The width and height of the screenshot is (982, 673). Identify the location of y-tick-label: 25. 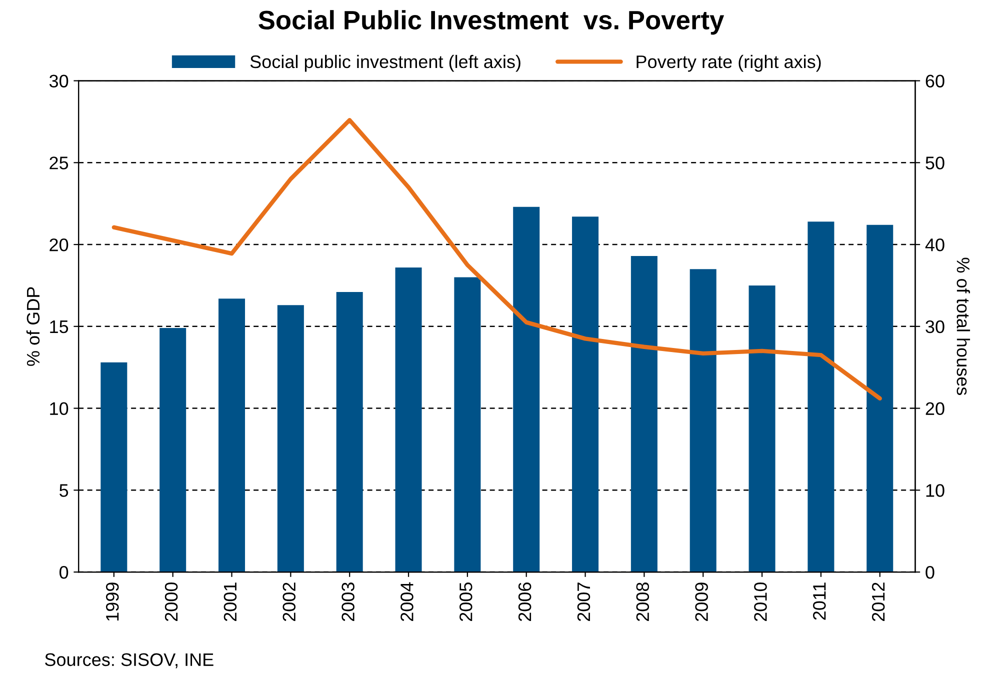
(59, 163).